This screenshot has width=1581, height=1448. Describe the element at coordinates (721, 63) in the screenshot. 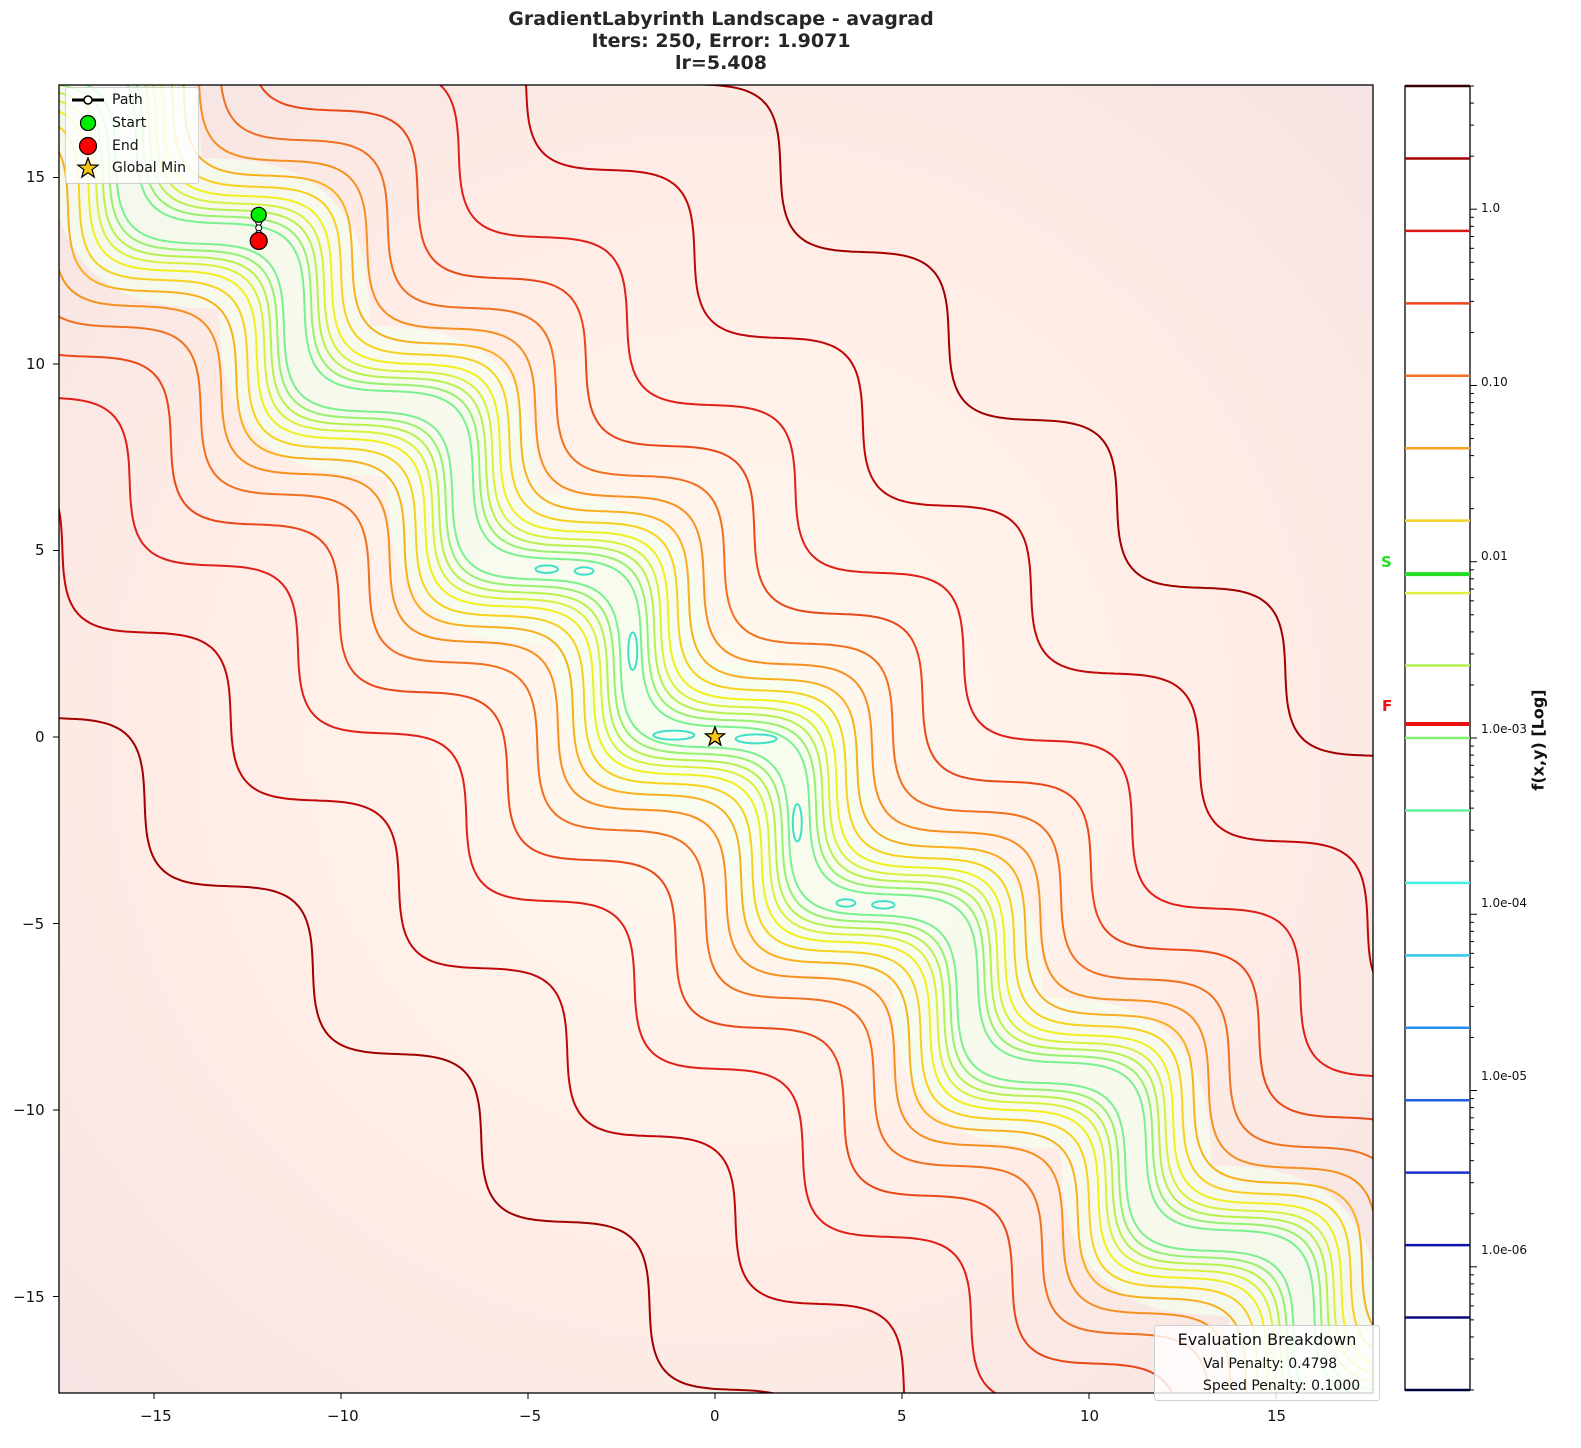

I see `title-line-3: lr=5.408` at that location.